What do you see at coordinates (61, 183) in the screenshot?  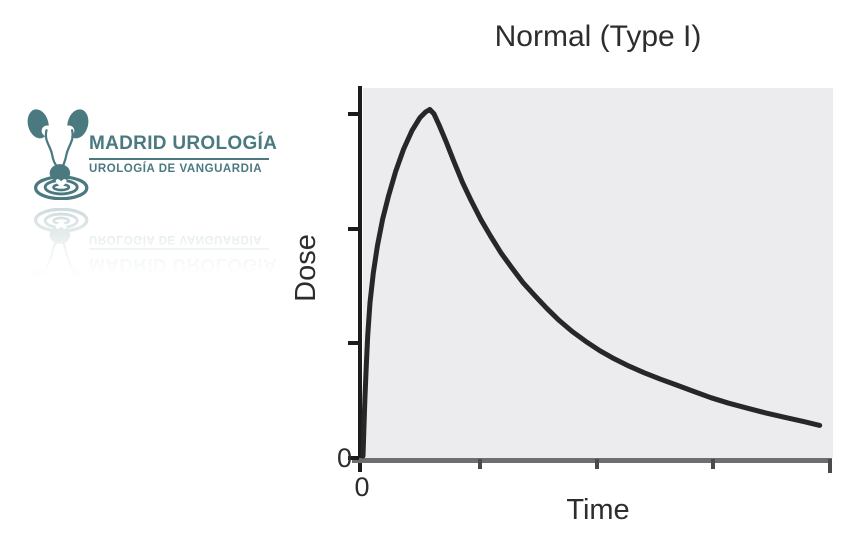 I see `heart-notch-icon` at bounding box center [61, 183].